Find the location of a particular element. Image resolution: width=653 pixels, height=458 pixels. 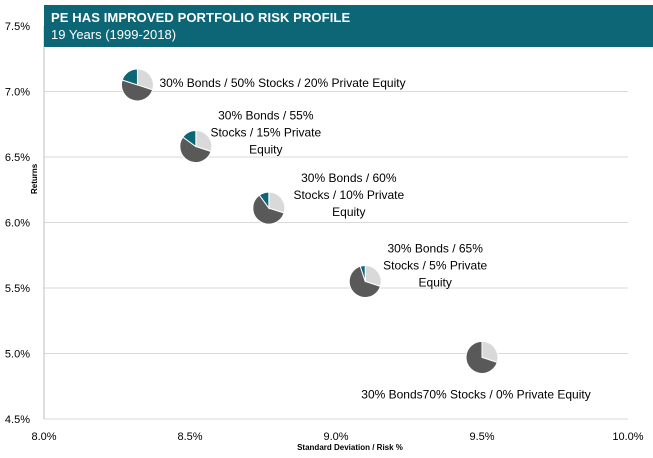

x-tick-label: 10.0% is located at coordinates (627, 437).